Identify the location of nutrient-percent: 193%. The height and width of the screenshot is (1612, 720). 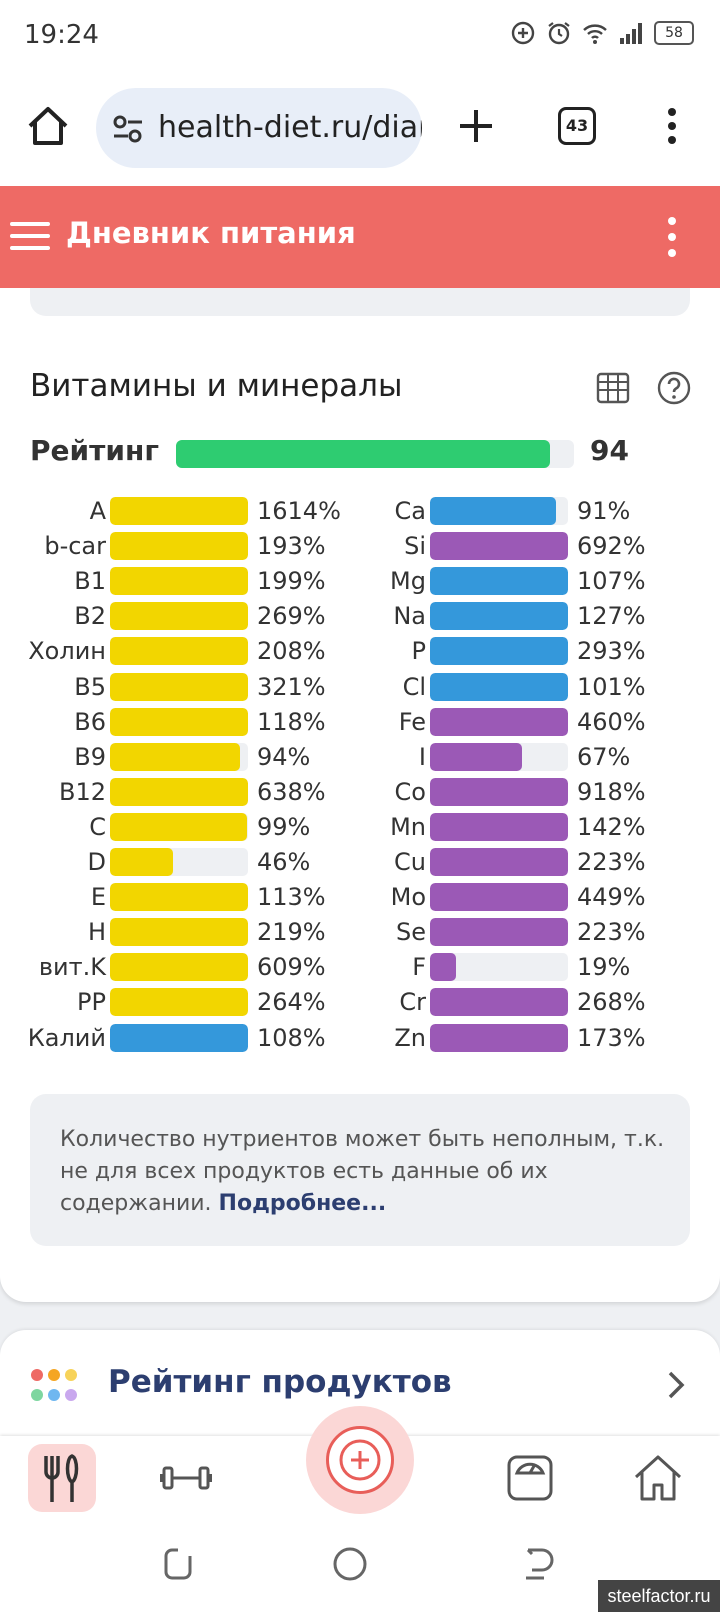
(291, 546).